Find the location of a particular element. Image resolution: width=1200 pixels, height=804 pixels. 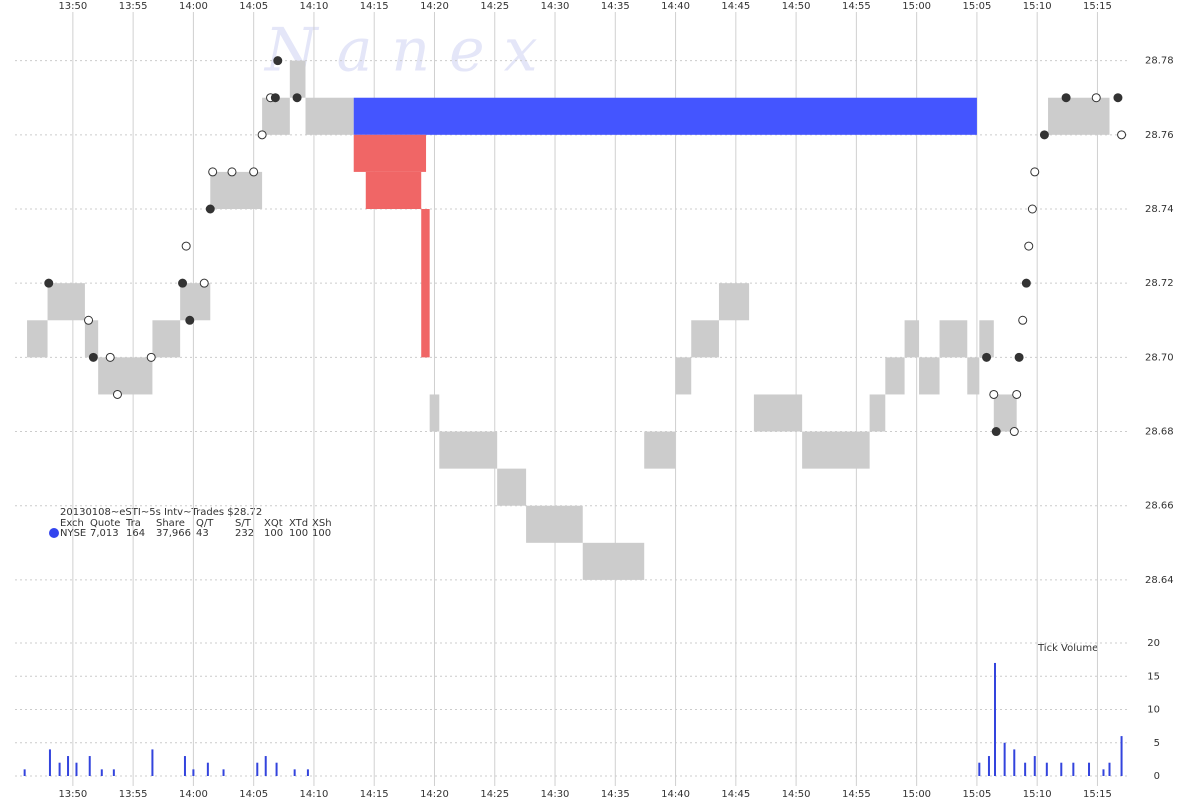

x-tick-label: 14:35 is located at coordinates (615, 794).